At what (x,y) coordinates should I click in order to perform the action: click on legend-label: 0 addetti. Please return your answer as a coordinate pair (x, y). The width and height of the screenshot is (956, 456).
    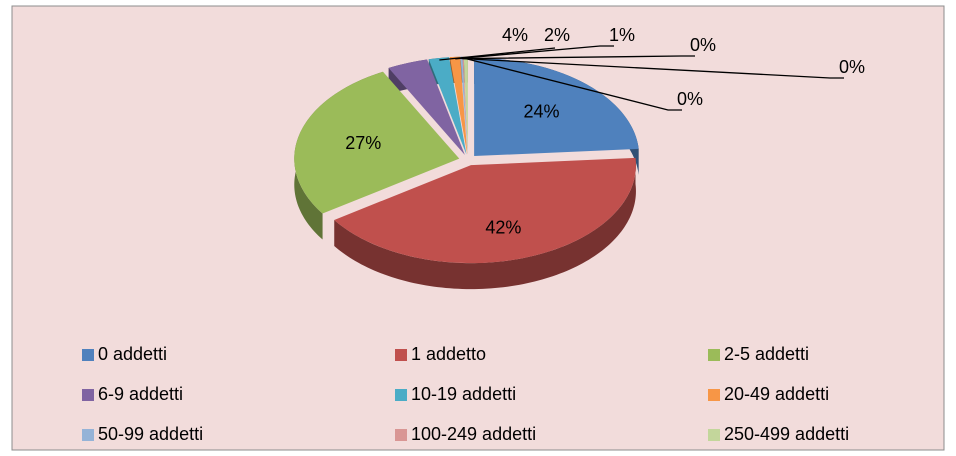
    Looking at the image, I should click on (132, 354).